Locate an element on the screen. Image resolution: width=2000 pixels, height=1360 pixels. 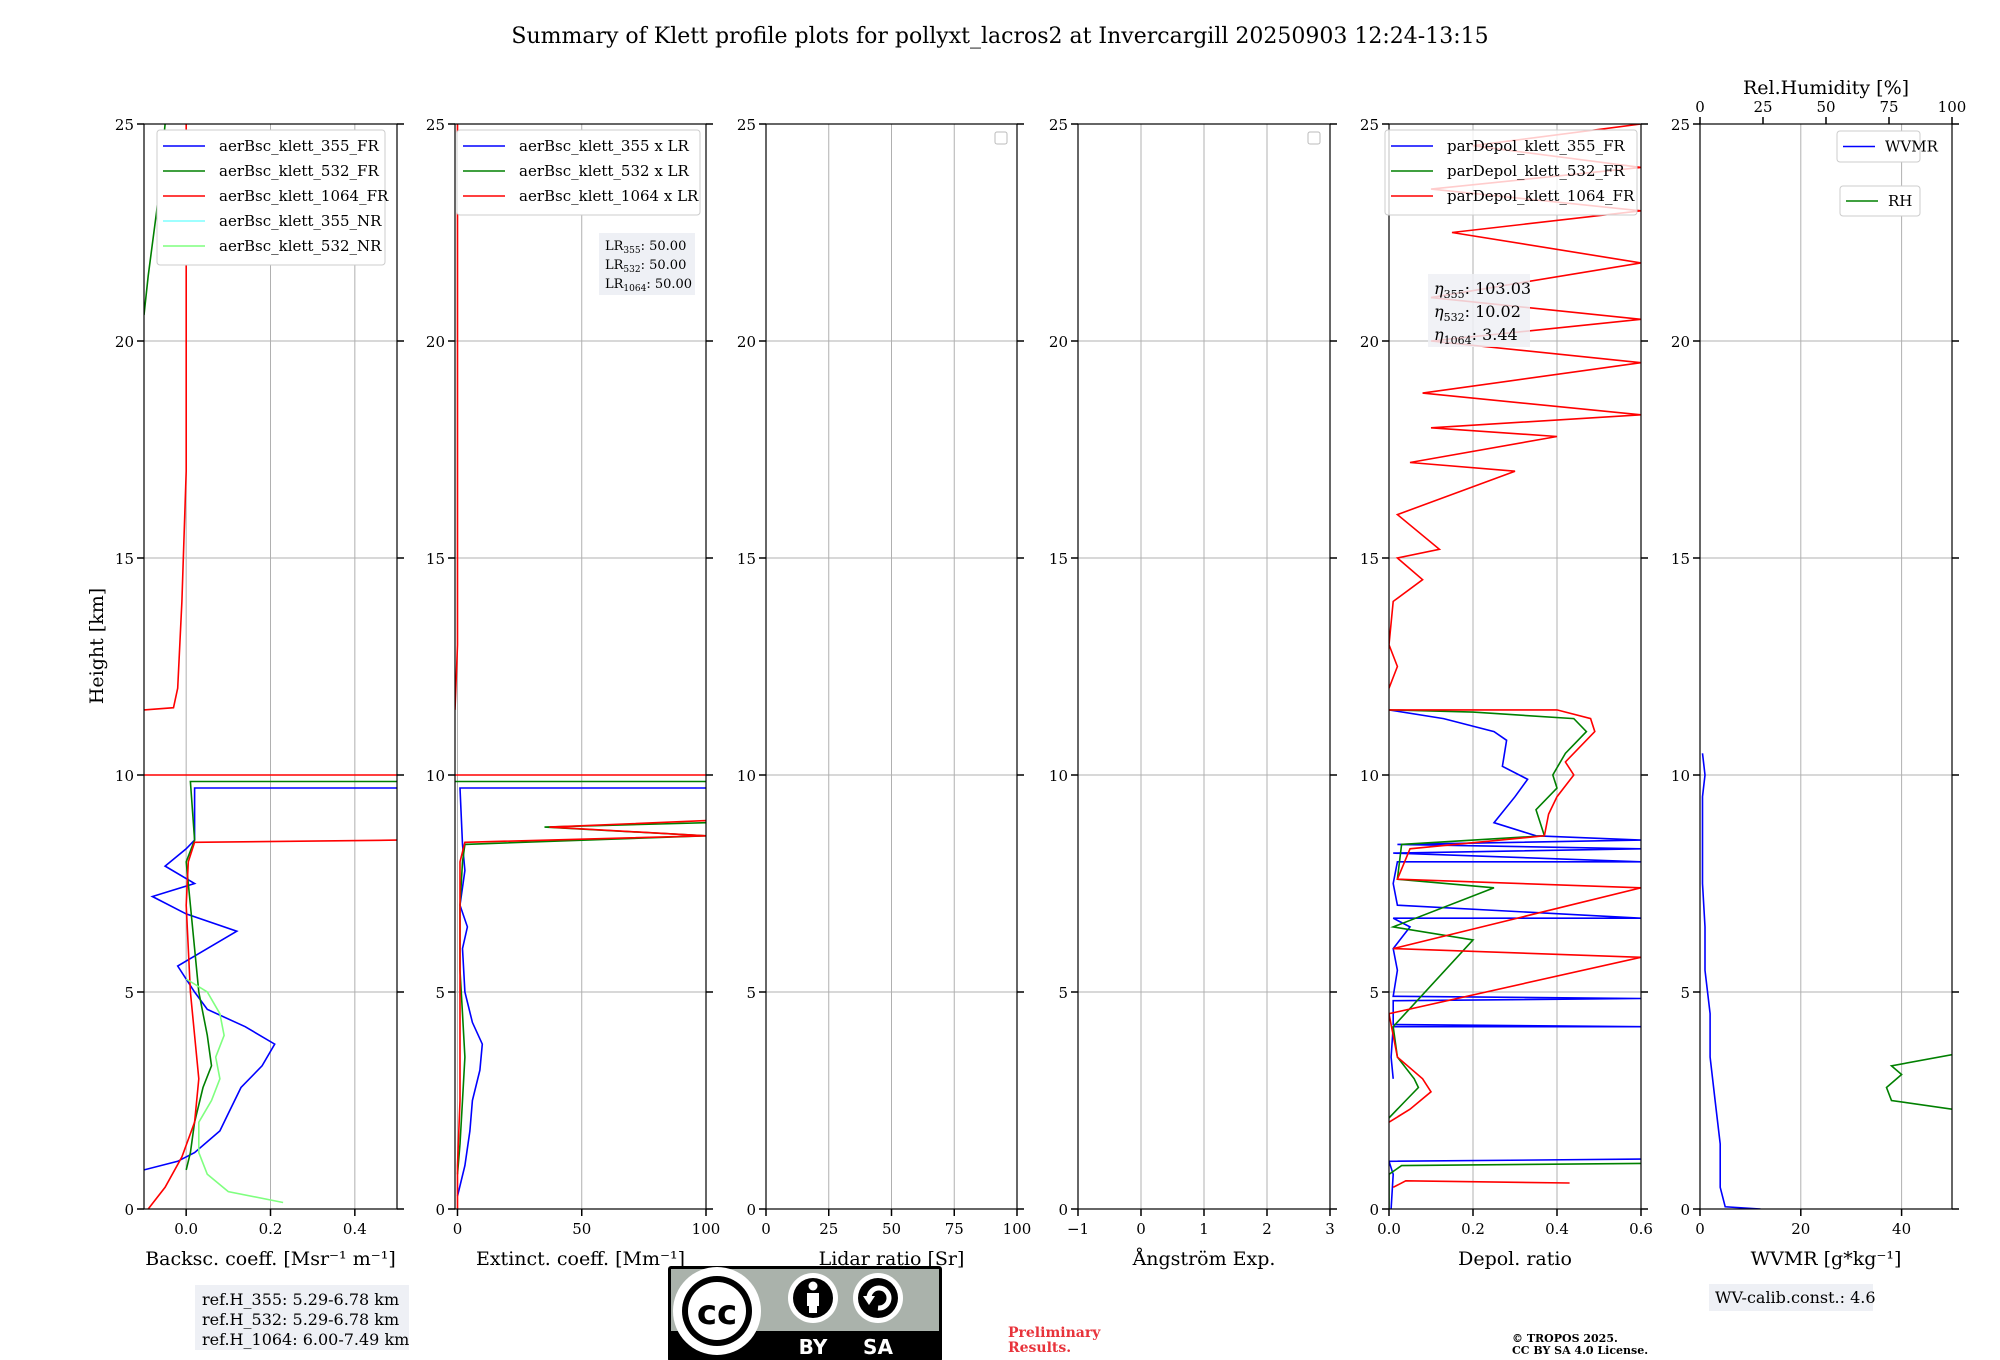
y-tick-label: 0 is located at coordinates (1063, 1210).